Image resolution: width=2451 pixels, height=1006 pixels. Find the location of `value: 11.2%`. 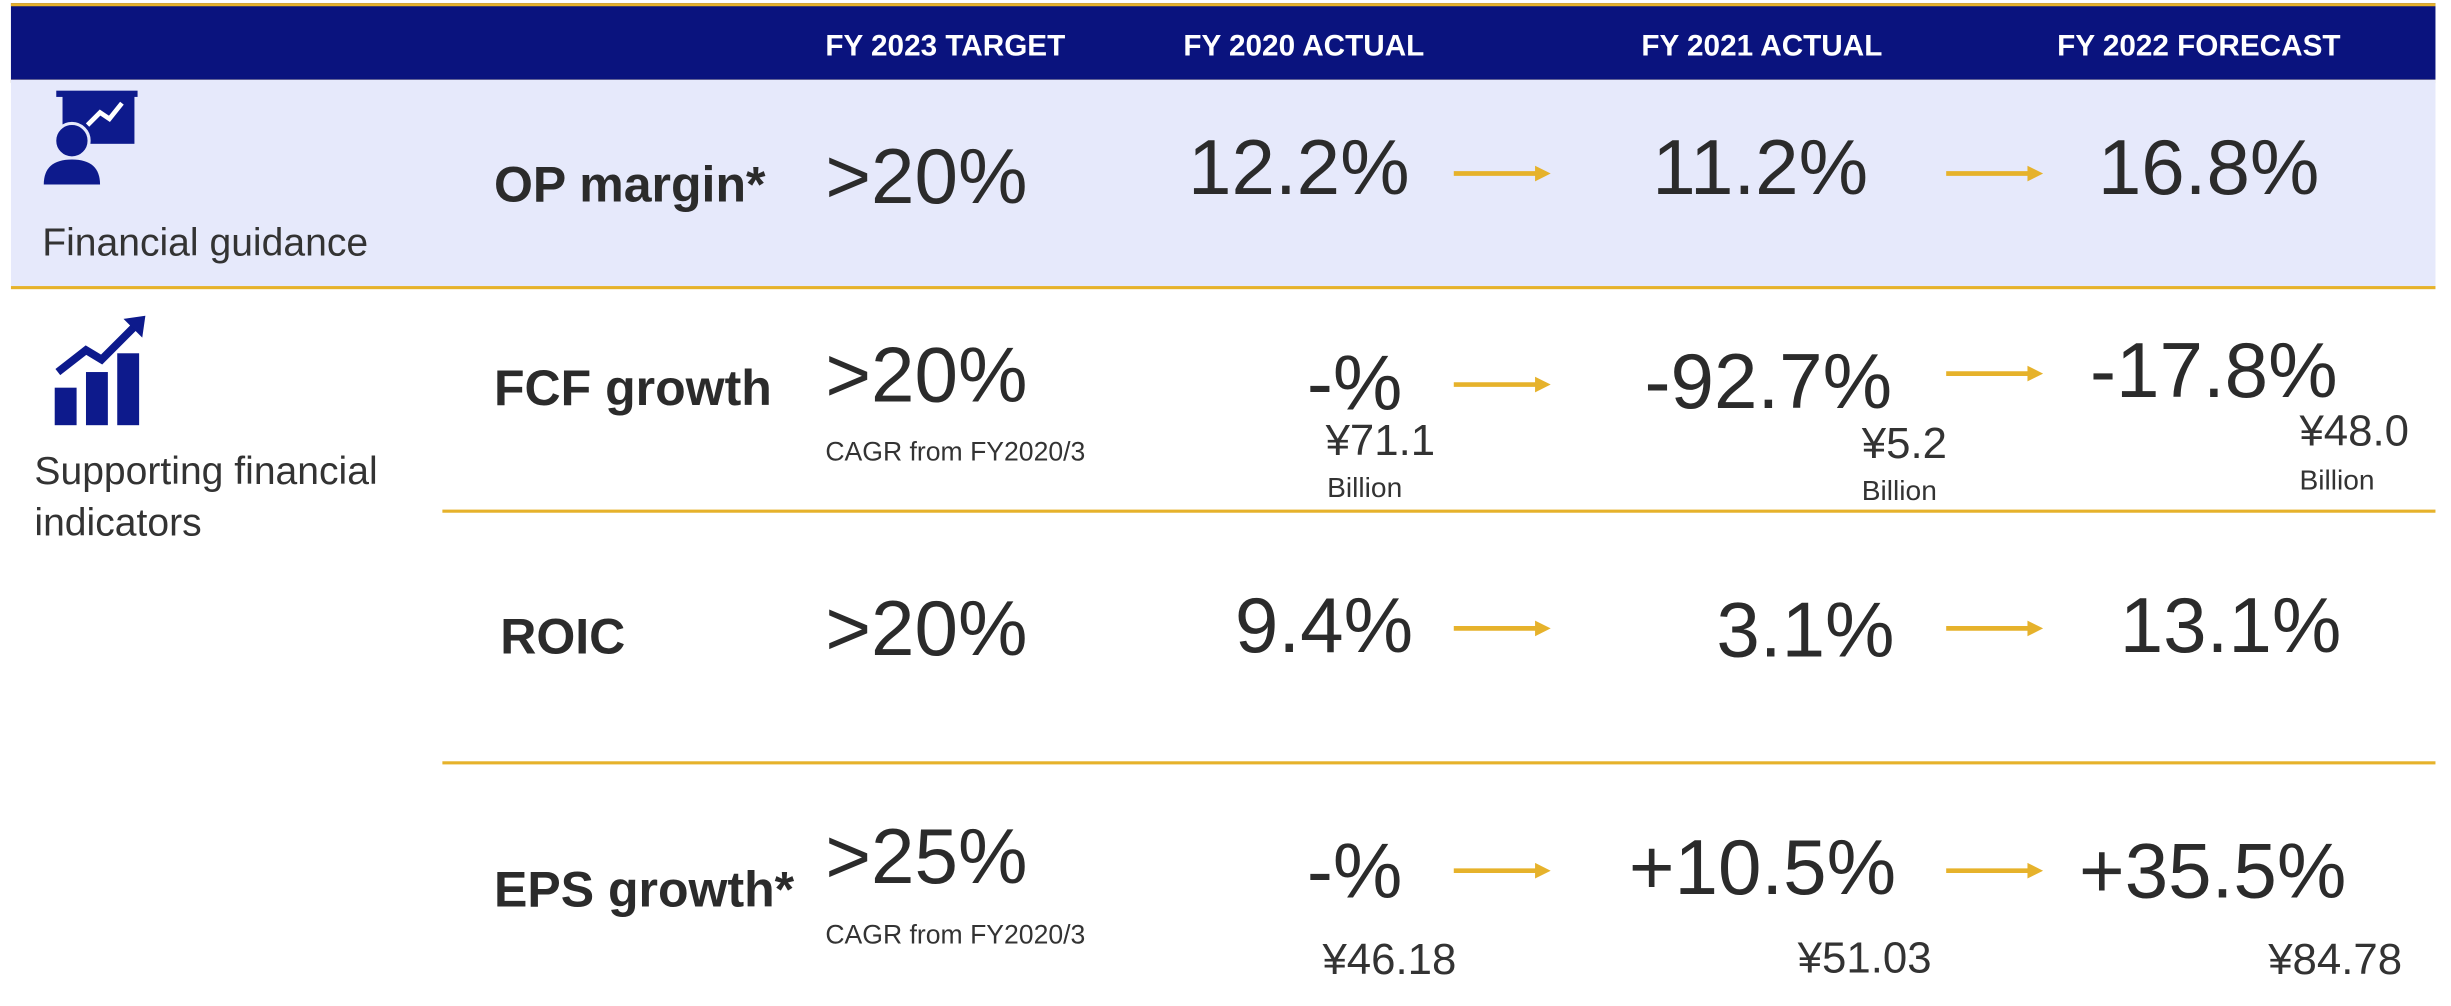

value: 11.2% is located at coordinates (1760, 167).